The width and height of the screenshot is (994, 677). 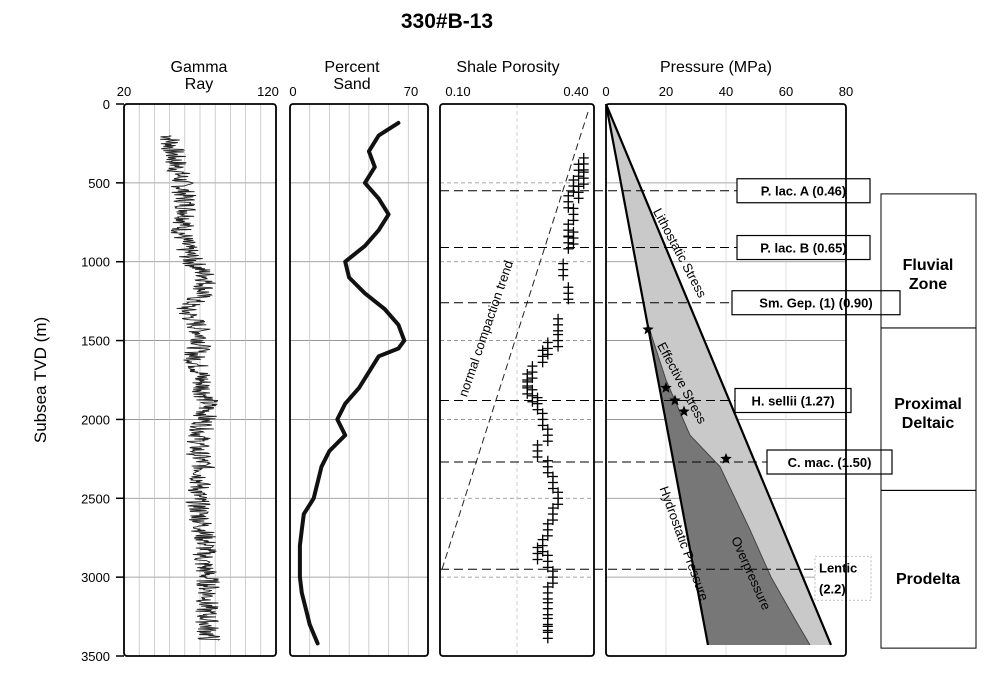 I want to click on pressure-xtick-1: 20, so click(x=666, y=91).